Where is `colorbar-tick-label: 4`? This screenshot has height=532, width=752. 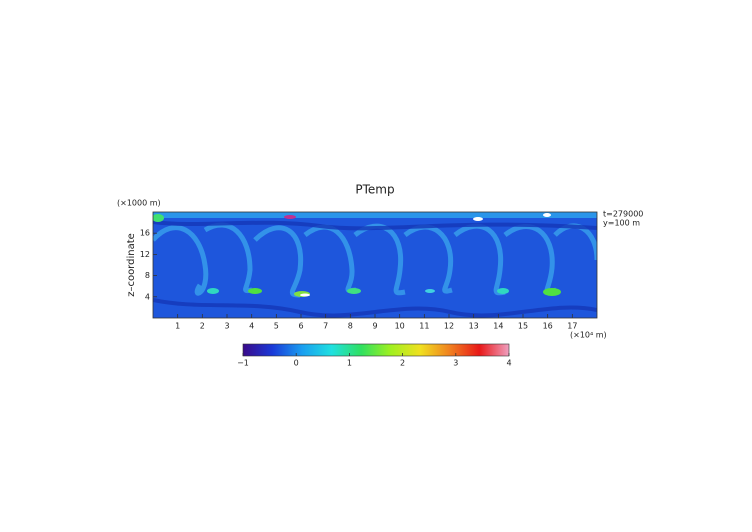 colorbar-tick-label: 4 is located at coordinates (508, 363).